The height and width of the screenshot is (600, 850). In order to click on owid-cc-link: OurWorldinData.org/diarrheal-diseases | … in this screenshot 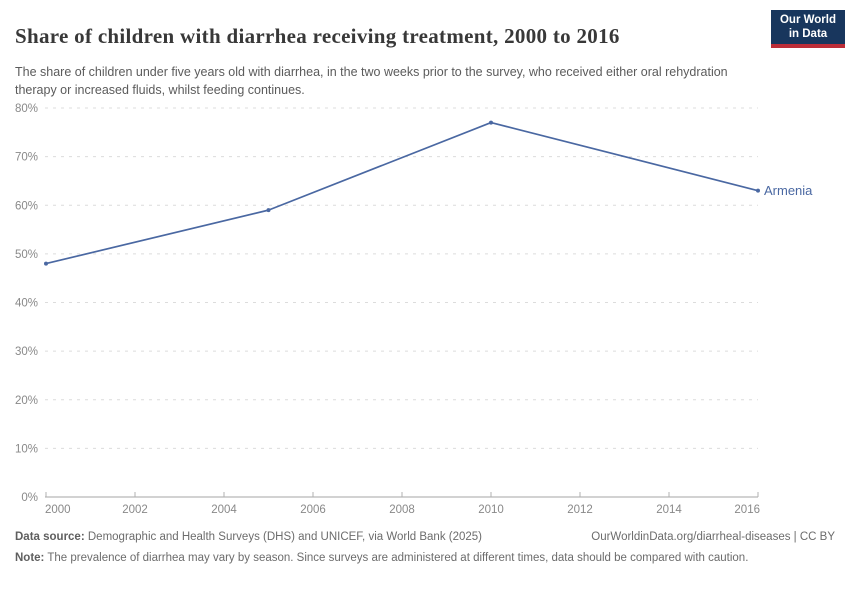, I will do `click(713, 537)`.